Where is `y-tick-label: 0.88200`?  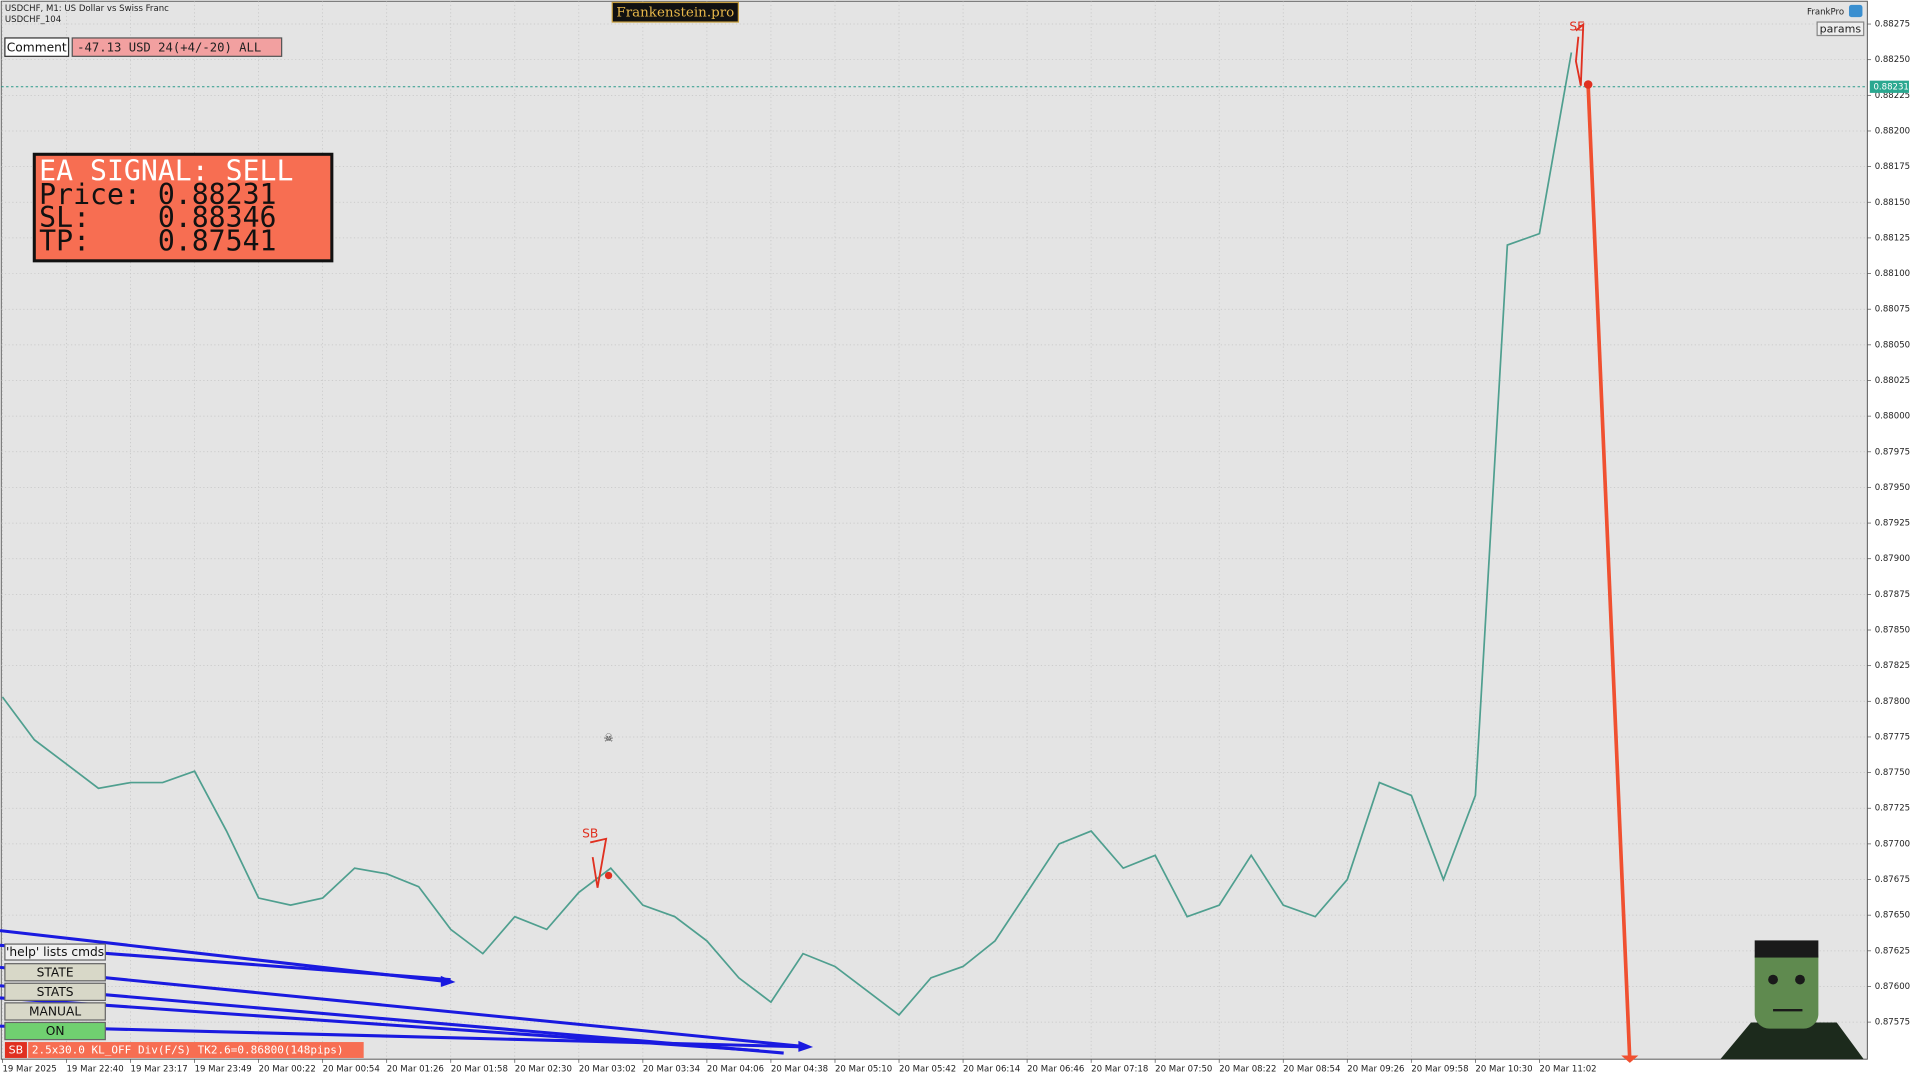 y-tick-label: 0.88200 is located at coordinates (1892, 131).